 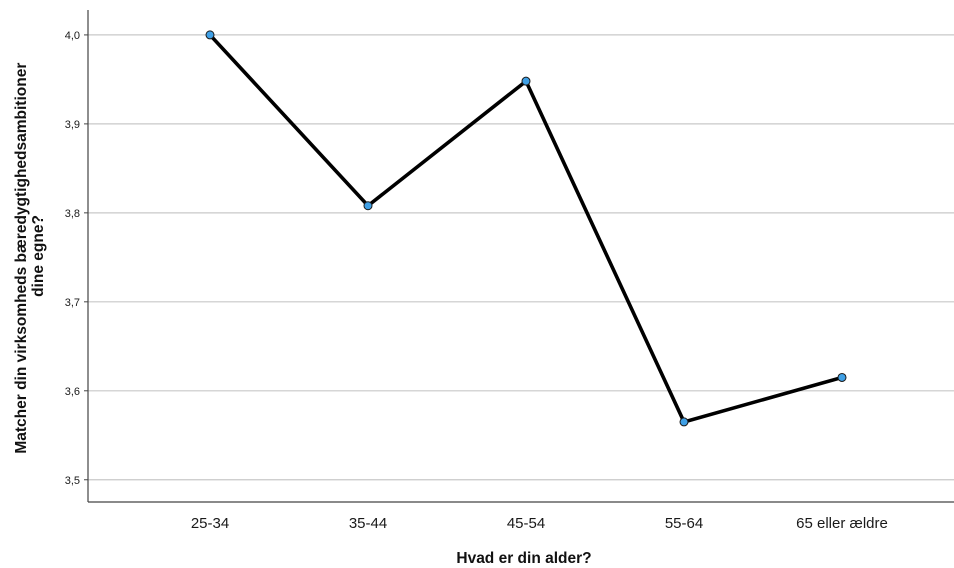 I want to click on y-axis-title-line-2: dine egne?, so click(x=38, y=256).